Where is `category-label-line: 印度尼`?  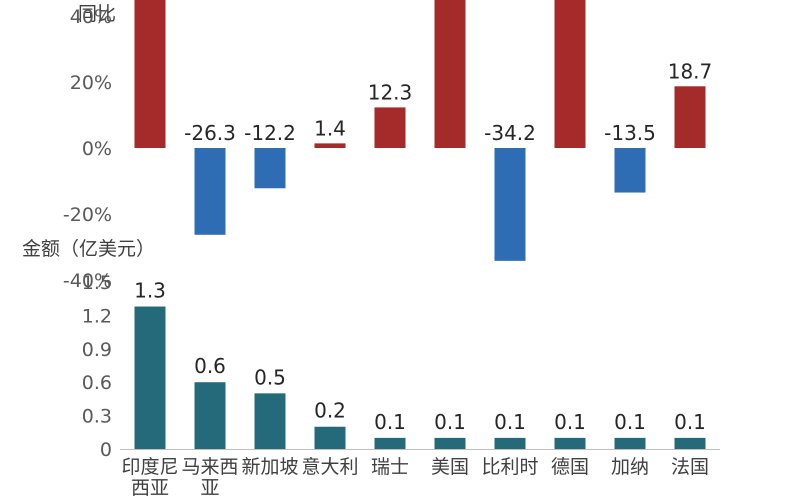 category-label-line: 印度尼 is located at coordinates (149, 467).